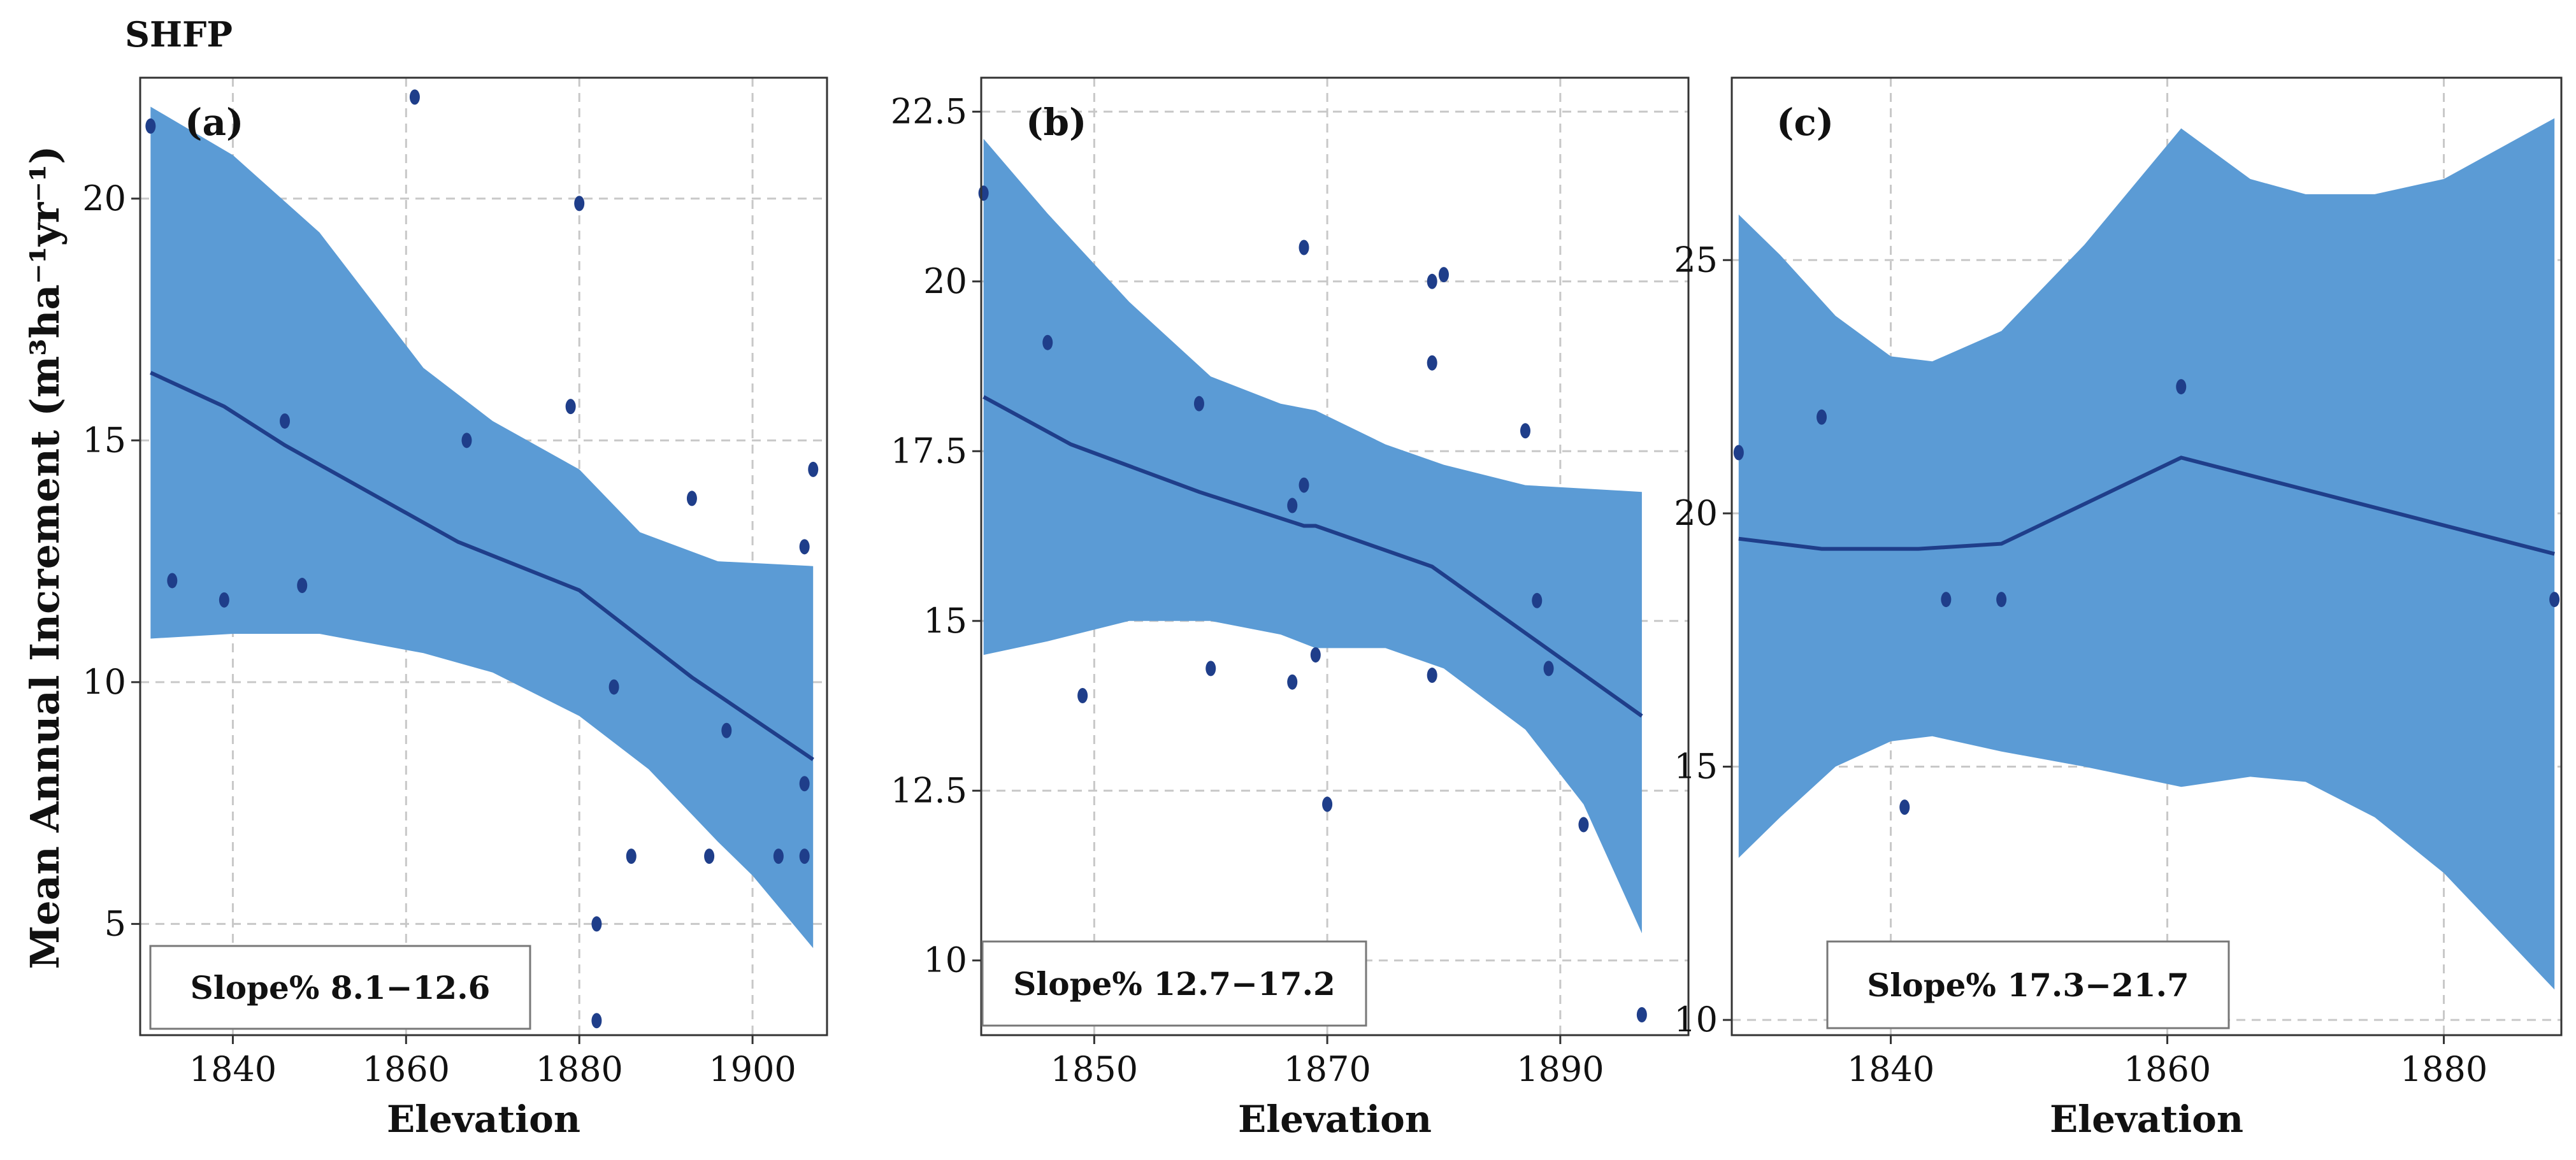 Image resolution: width=2576 pixels, height=1160 pixels. I want to click on y-tick-label: 17.5, so click(929, 451).